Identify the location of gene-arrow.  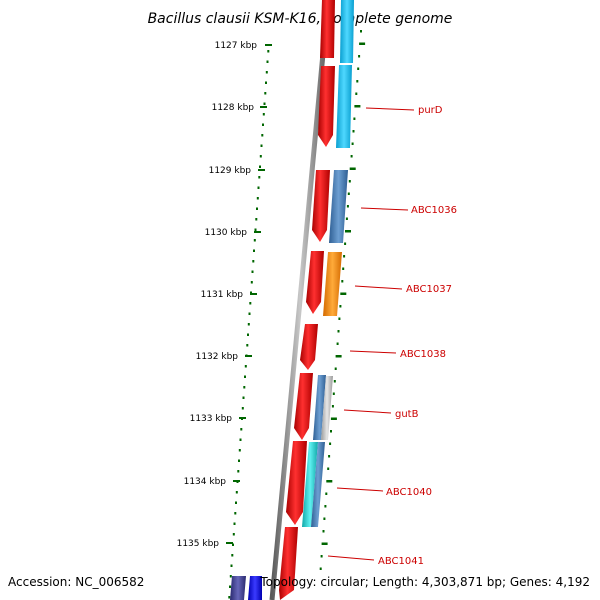
(327, 29).